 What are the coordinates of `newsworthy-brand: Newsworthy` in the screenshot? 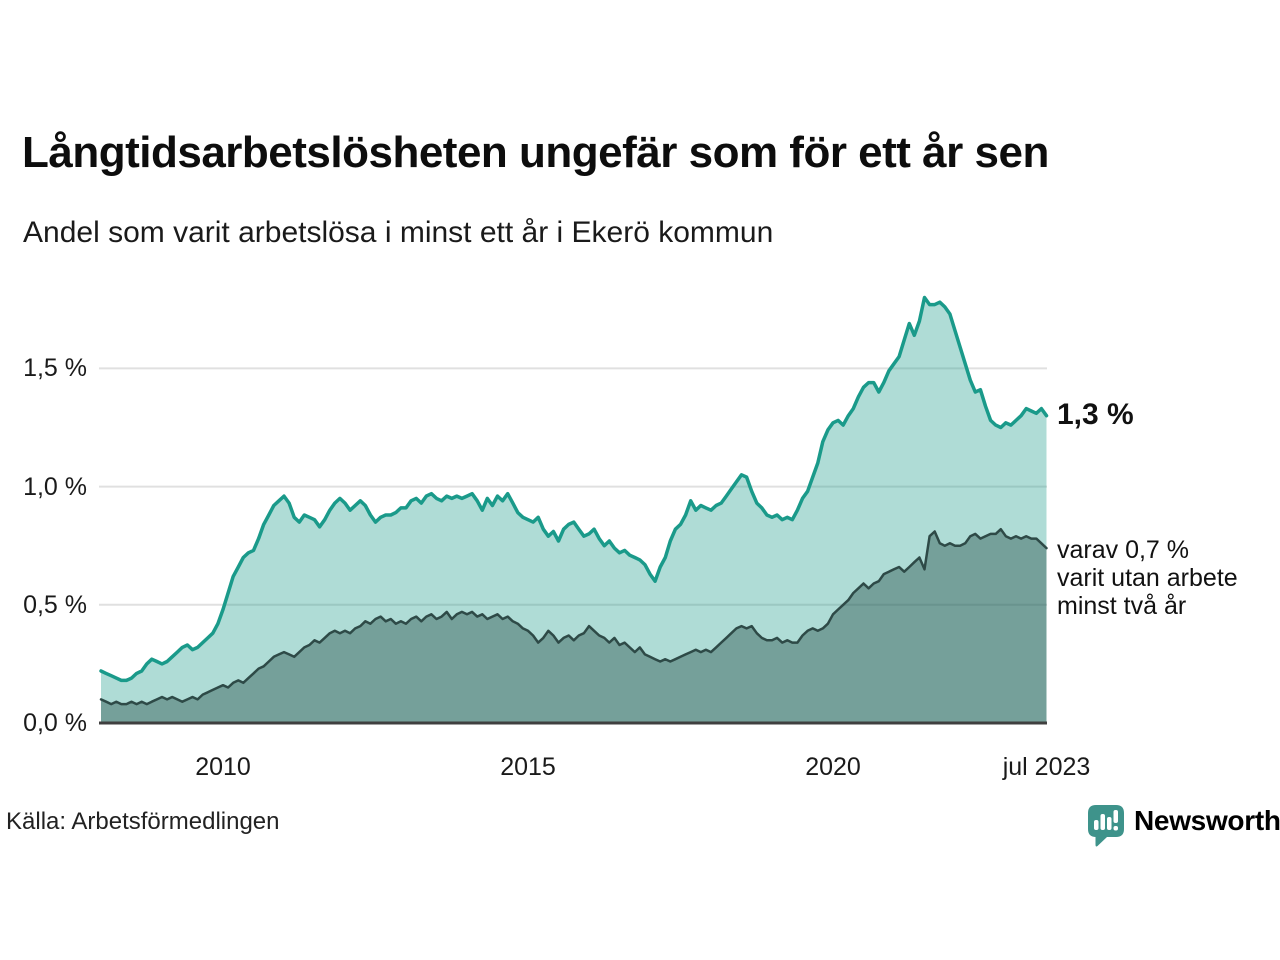 It's located at (1183, 828).